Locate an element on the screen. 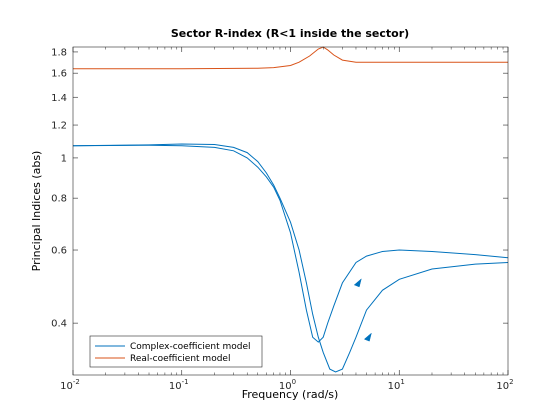 The width and height of the screenshot is (560, 420). y-tick-label: 1.8 is located at coordinates (59, 52).